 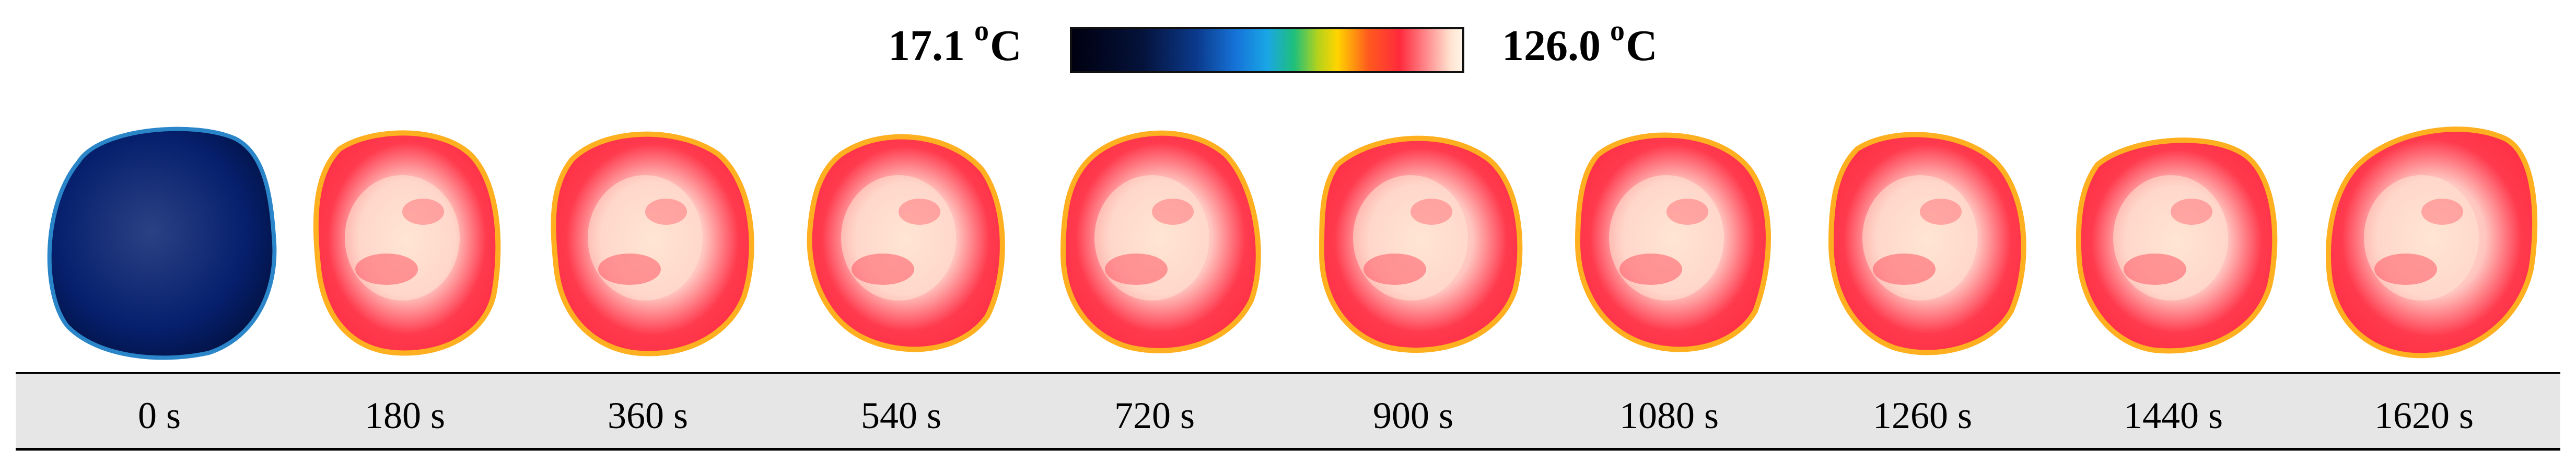 What do you see at coordinates (1413, 415) in the screenshot?
I see `time-label: 900 s` at bounding box center [1413, 415].